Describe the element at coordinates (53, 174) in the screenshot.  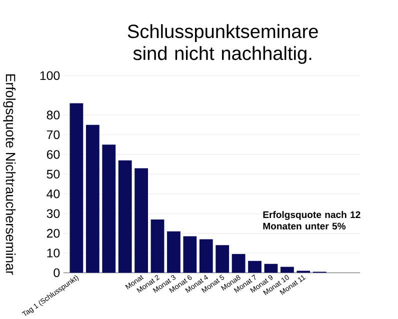
I see `y-tick-label: 50` at that location.